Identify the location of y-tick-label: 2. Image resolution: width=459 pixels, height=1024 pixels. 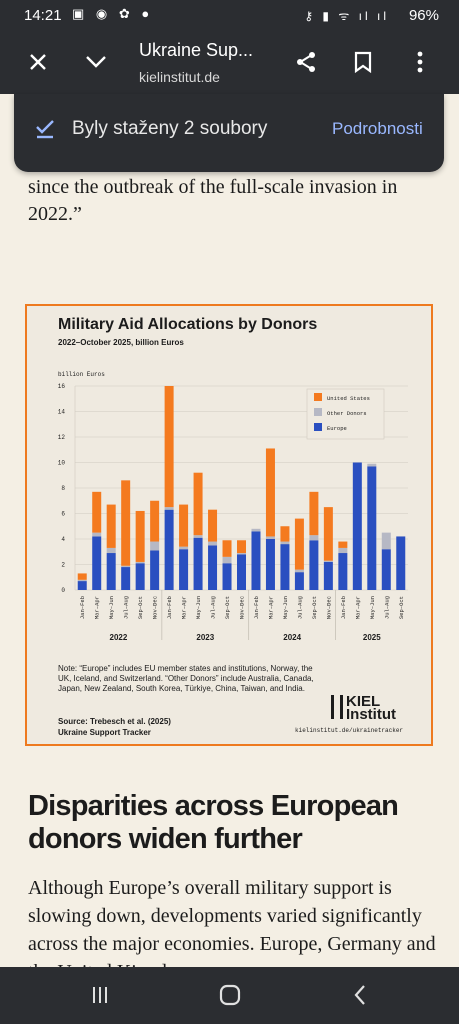
(63, 565).